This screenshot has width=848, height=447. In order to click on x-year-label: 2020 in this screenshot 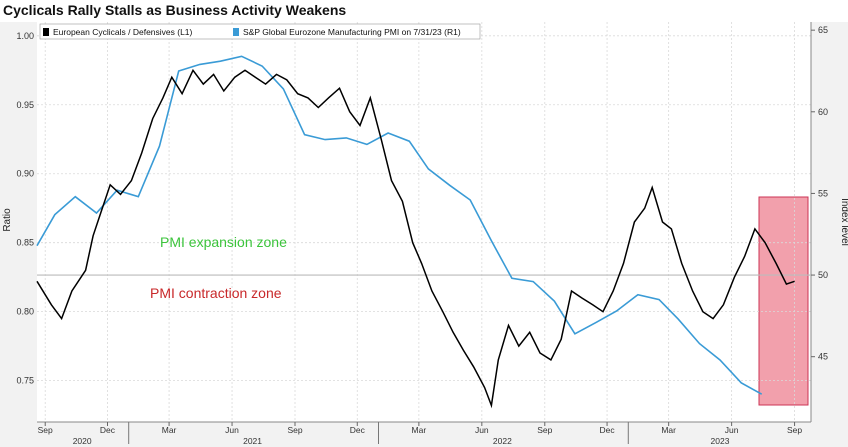, I will do `click(82, 441)`.